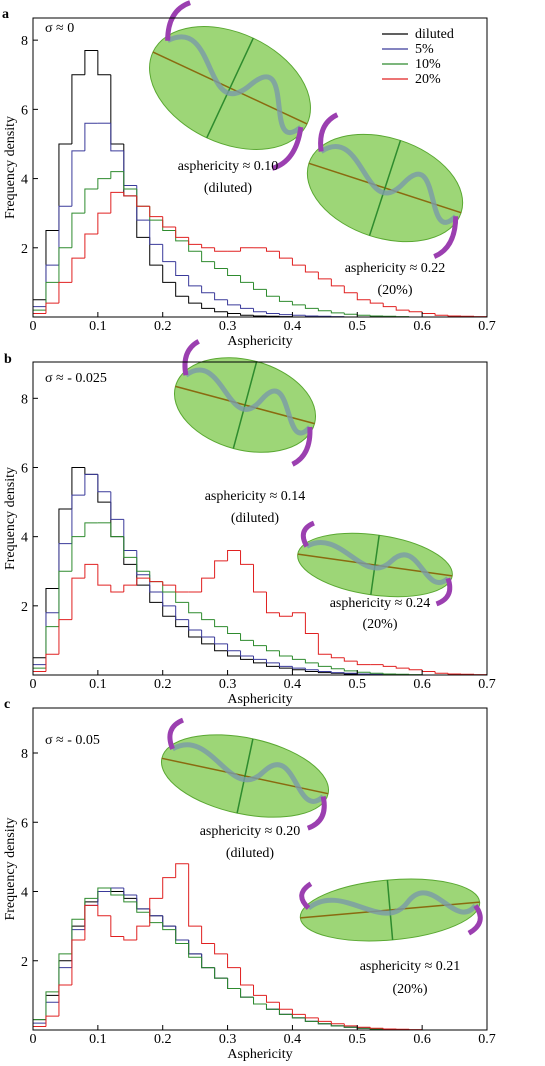 The image size is (545, 1066). What do you see at coordinates (24, 538) in the screenshot?
I see `y-tick-label: 4` at bounding box center [24, 538].